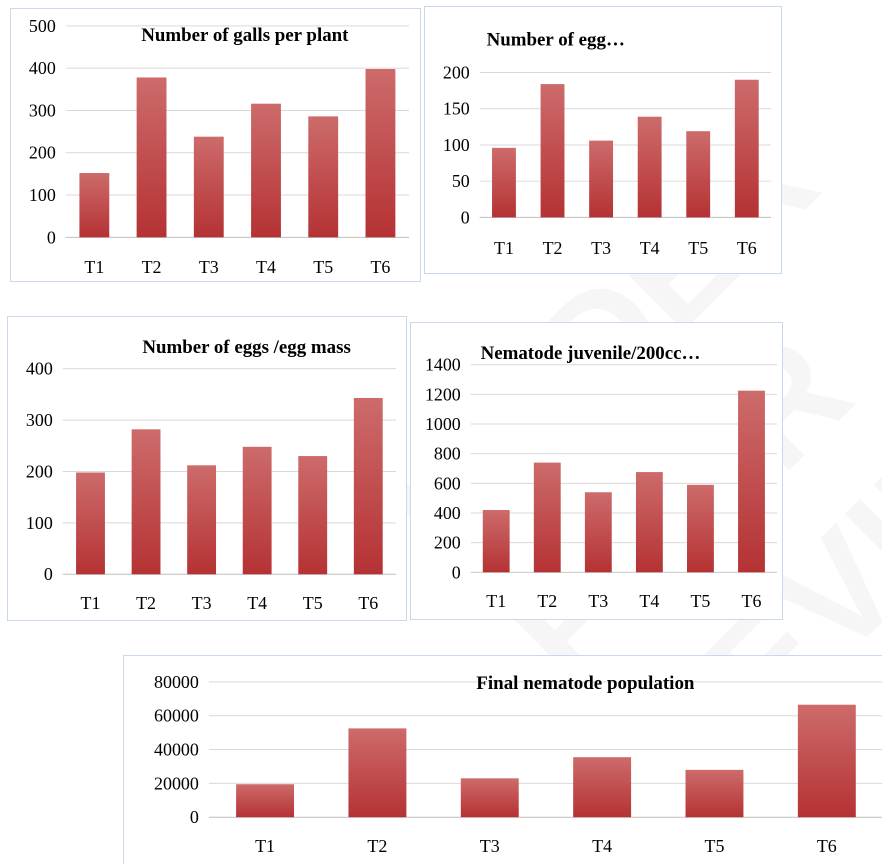 This screenshot has width=882, height=864. Describe the element at coordinates (443, 394) in the screenshot. I see `y-tick-label: 1200` at that location.